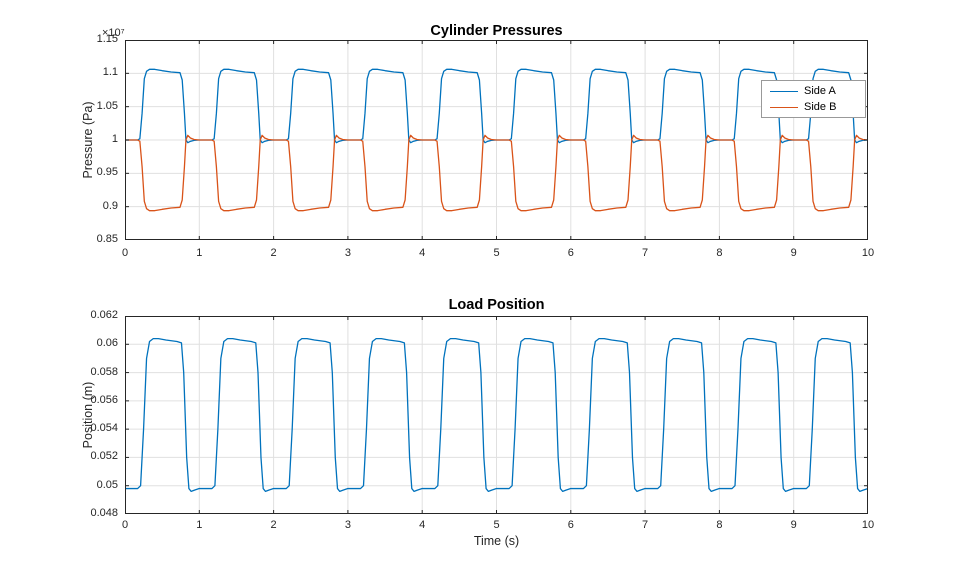 This screenshot has width=959, height=577. What do you see at coordinates (107, 239) in the screenshot?
I see `y-tick-label: 0.85` at bounding box center [107, 239].